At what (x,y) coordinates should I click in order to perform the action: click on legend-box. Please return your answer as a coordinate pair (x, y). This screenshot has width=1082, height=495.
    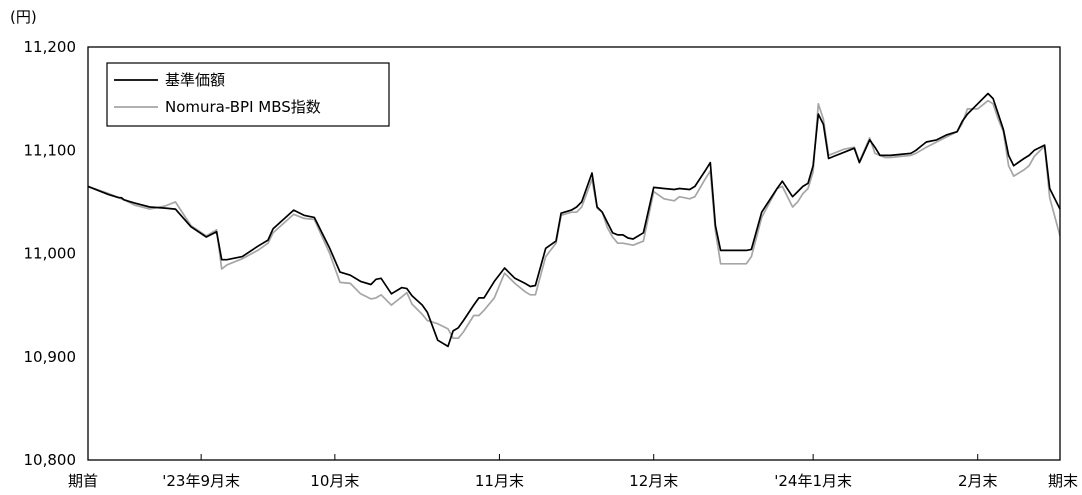
    Looking at the image, I should click on (248, 94).